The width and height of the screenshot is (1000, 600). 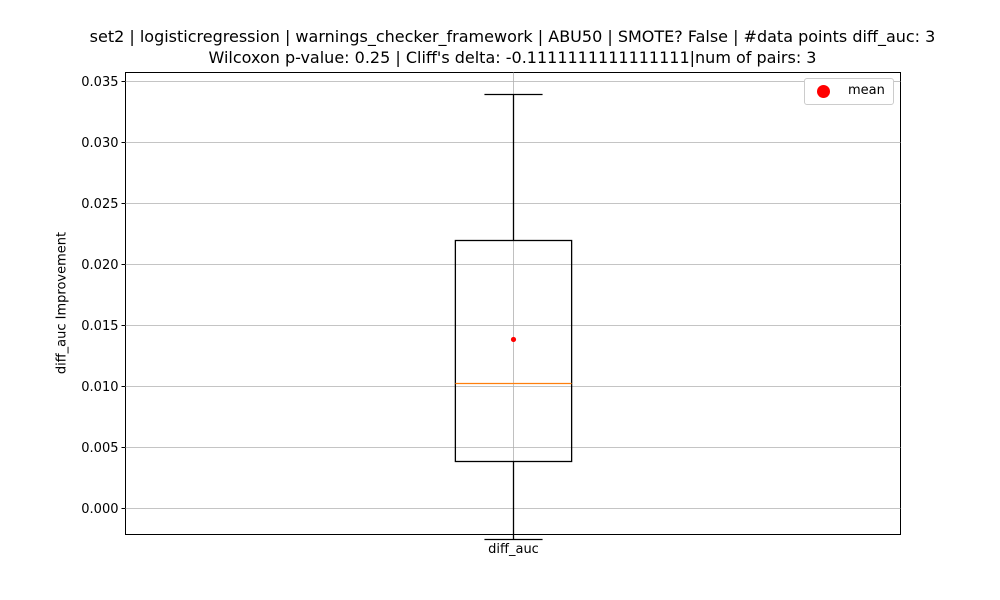 What do you see at coordinates (866, 90) in the screenshot?
I see `legend-mean-label: mean` at bounding box center [866, 90].